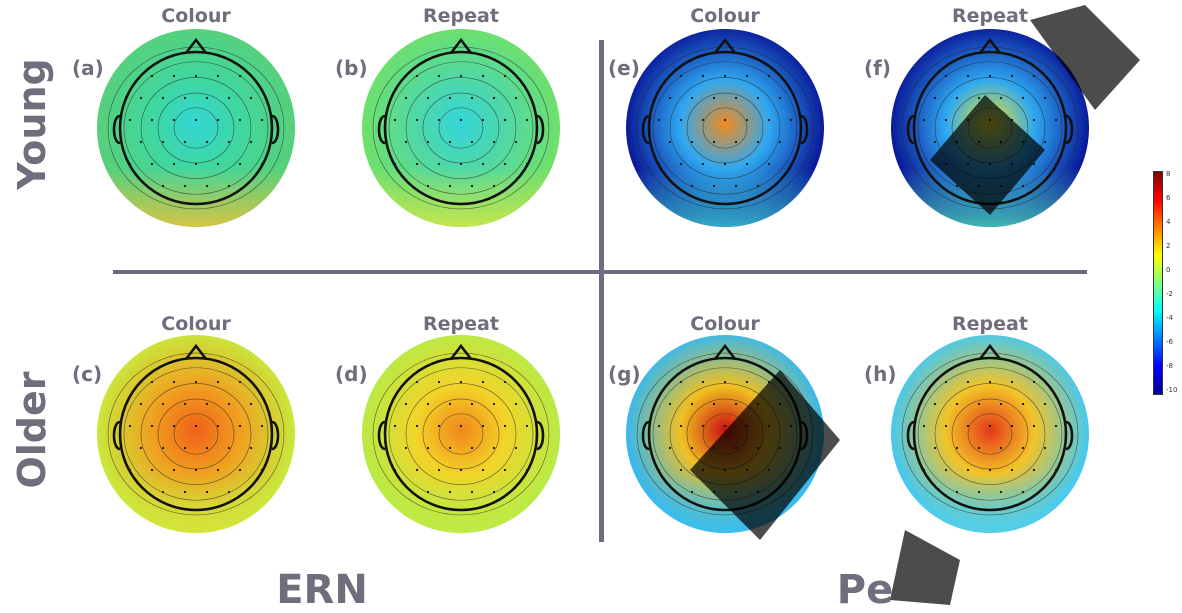 The height and width of the screenshot is (613, 1182). I want to click on panel-label-e: (e), so click(624, 68).